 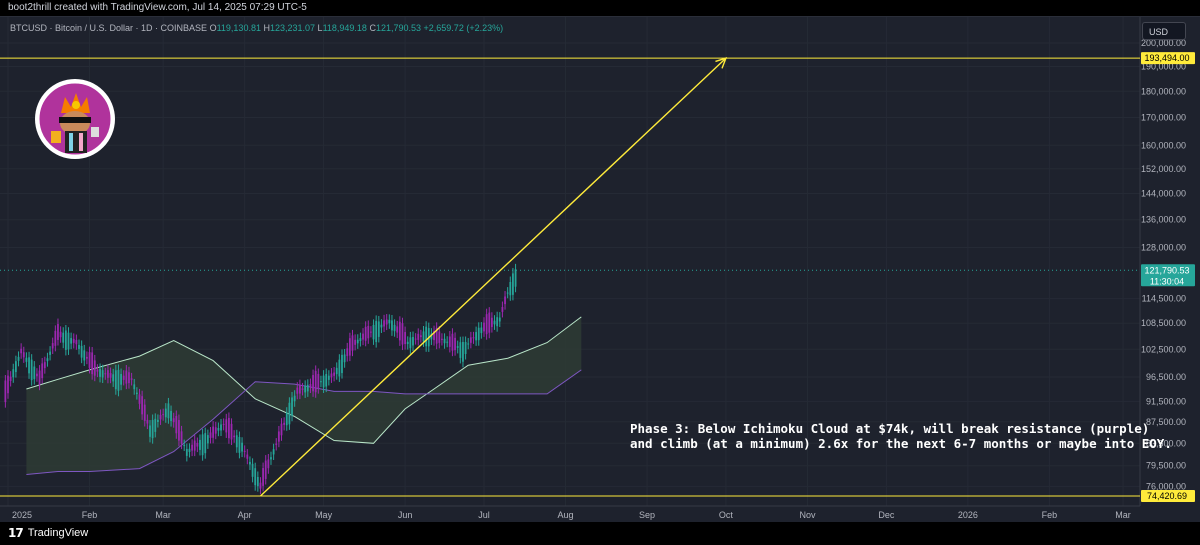 What do you see at coordinates (600, 533) in the screenshot?
I see `footer-bar: 17 TradingView` at bounding box center [600, 533].